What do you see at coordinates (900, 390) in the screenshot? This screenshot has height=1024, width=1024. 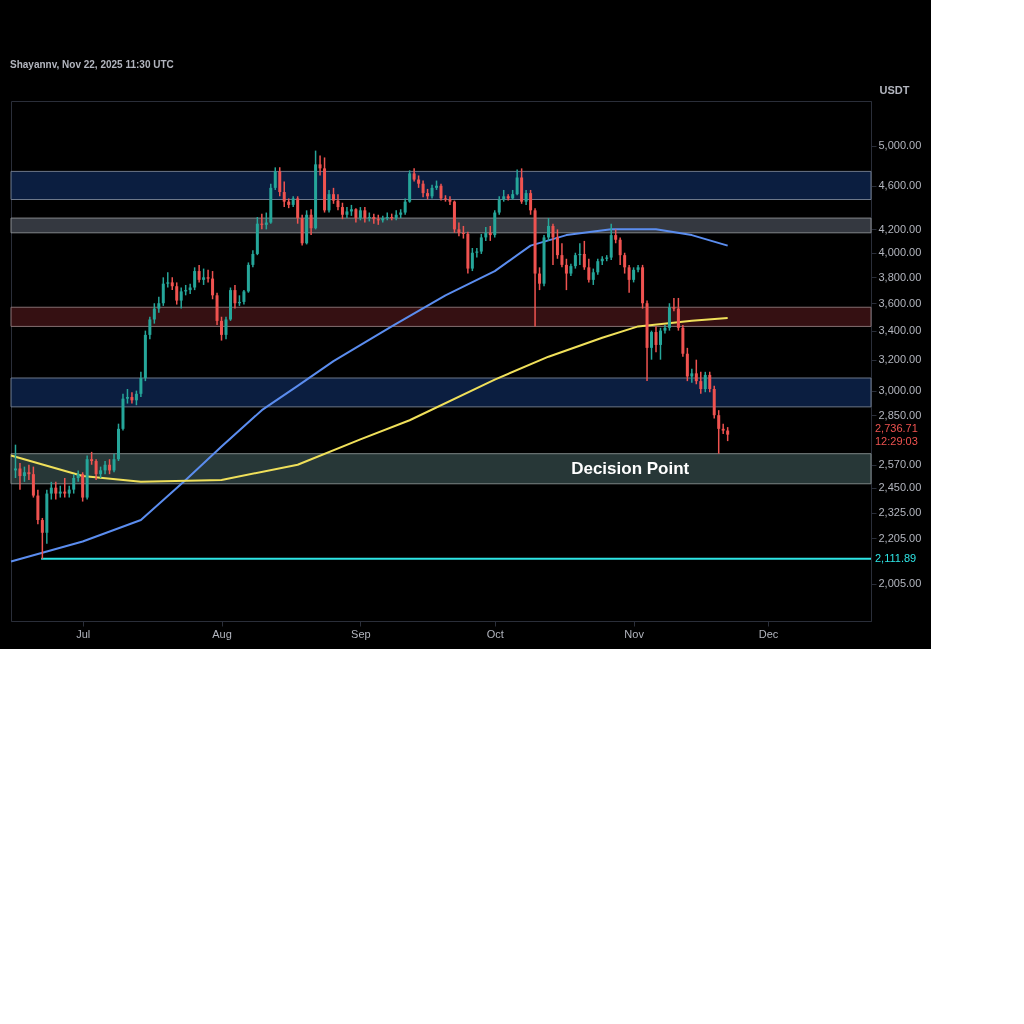 I see `y-tick-label: 3,000.00` at bounding box center [900, 390].